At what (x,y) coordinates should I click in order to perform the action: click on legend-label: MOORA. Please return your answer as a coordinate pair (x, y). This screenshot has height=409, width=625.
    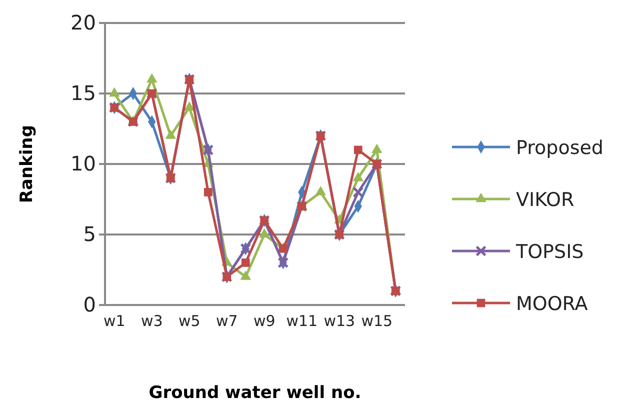
    Looking at the image, I should click on (552, 304).